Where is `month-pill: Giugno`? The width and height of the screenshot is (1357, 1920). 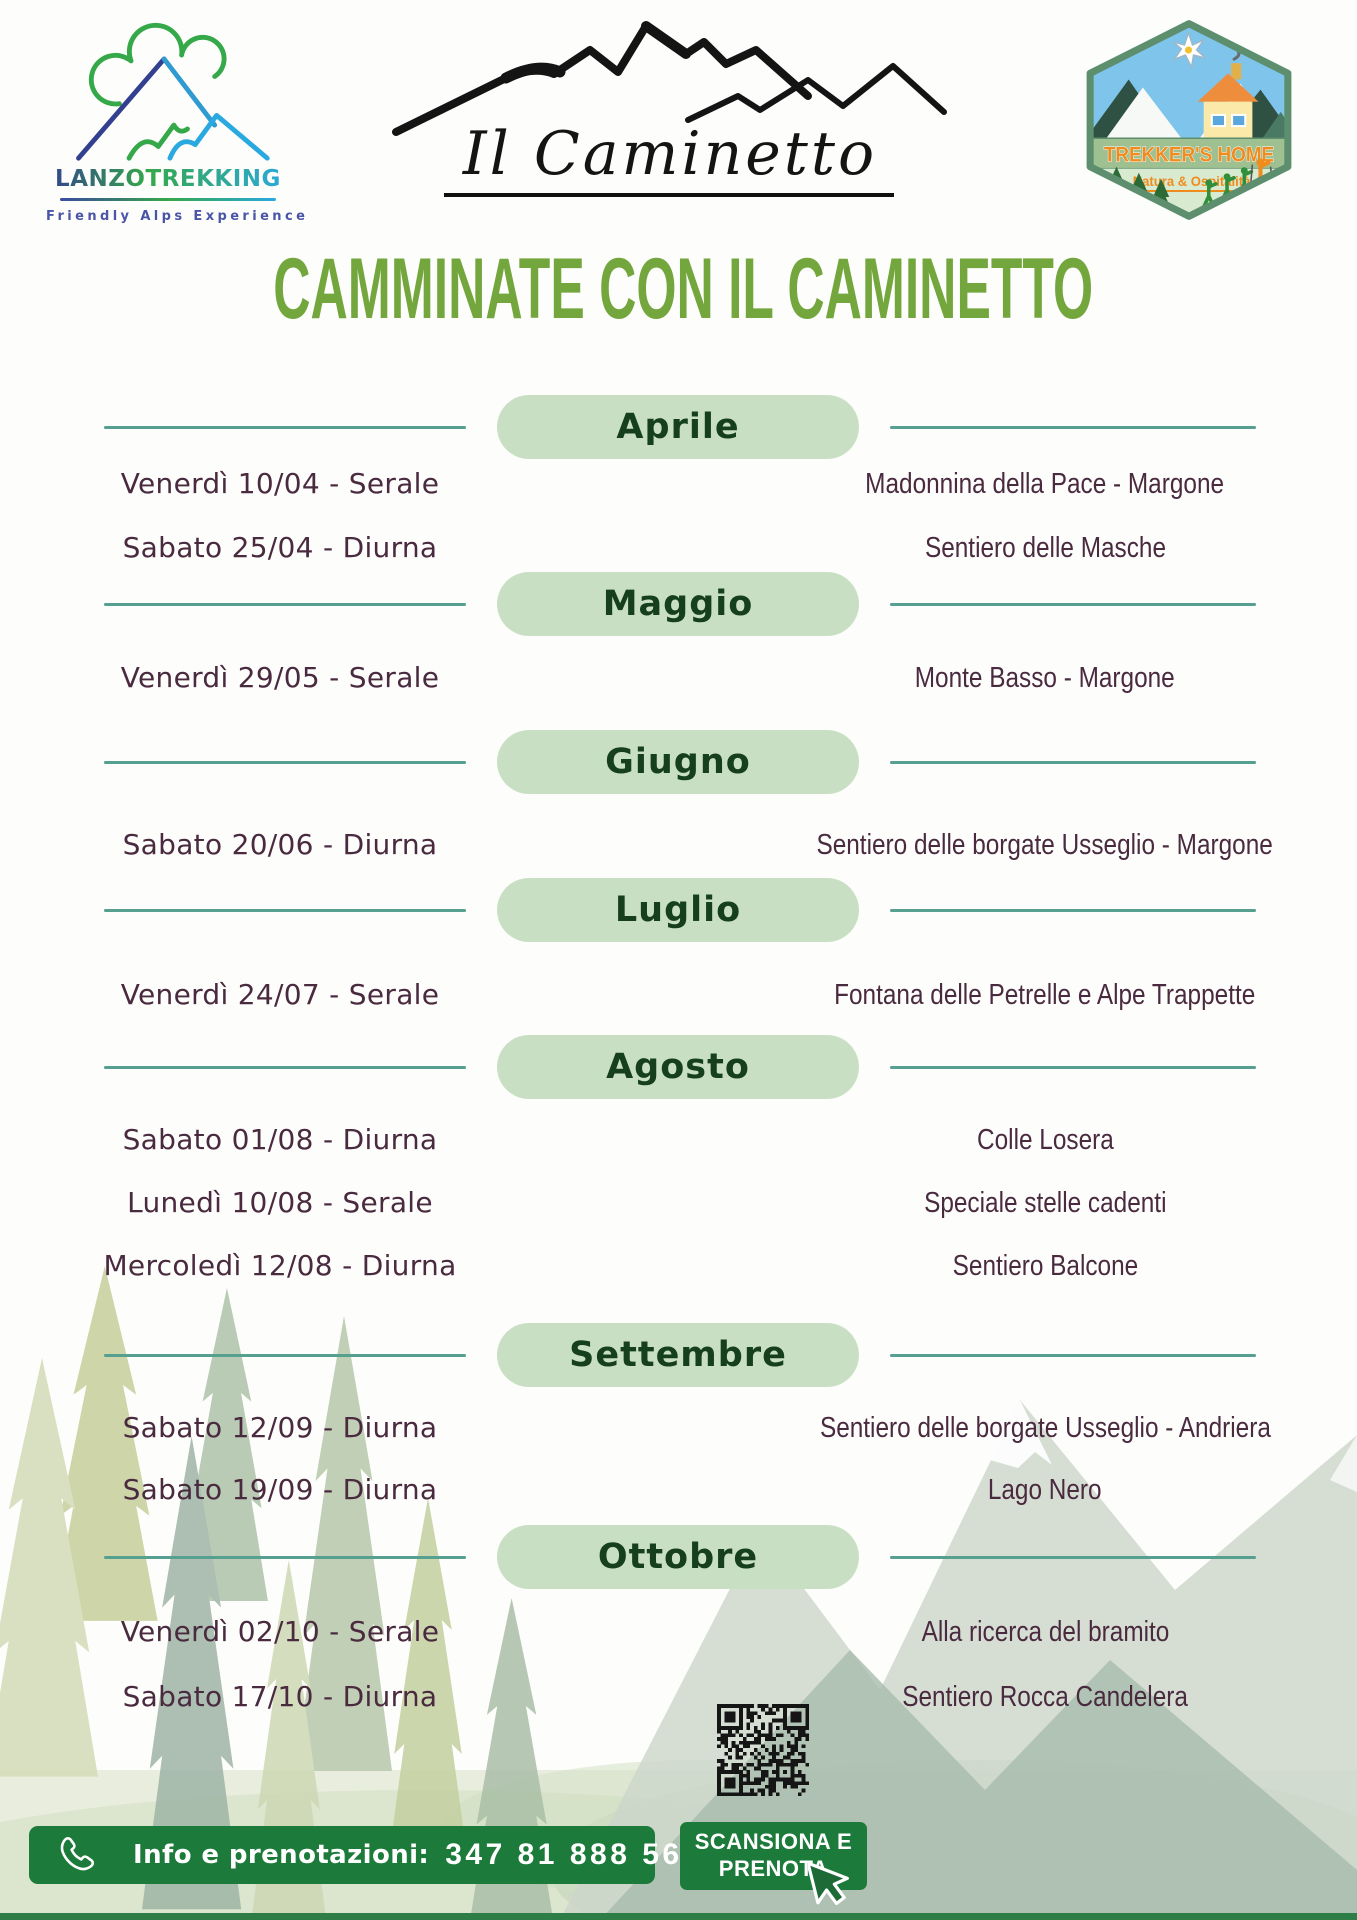
month-pill: Giugno is located at coordinates (678, 762).